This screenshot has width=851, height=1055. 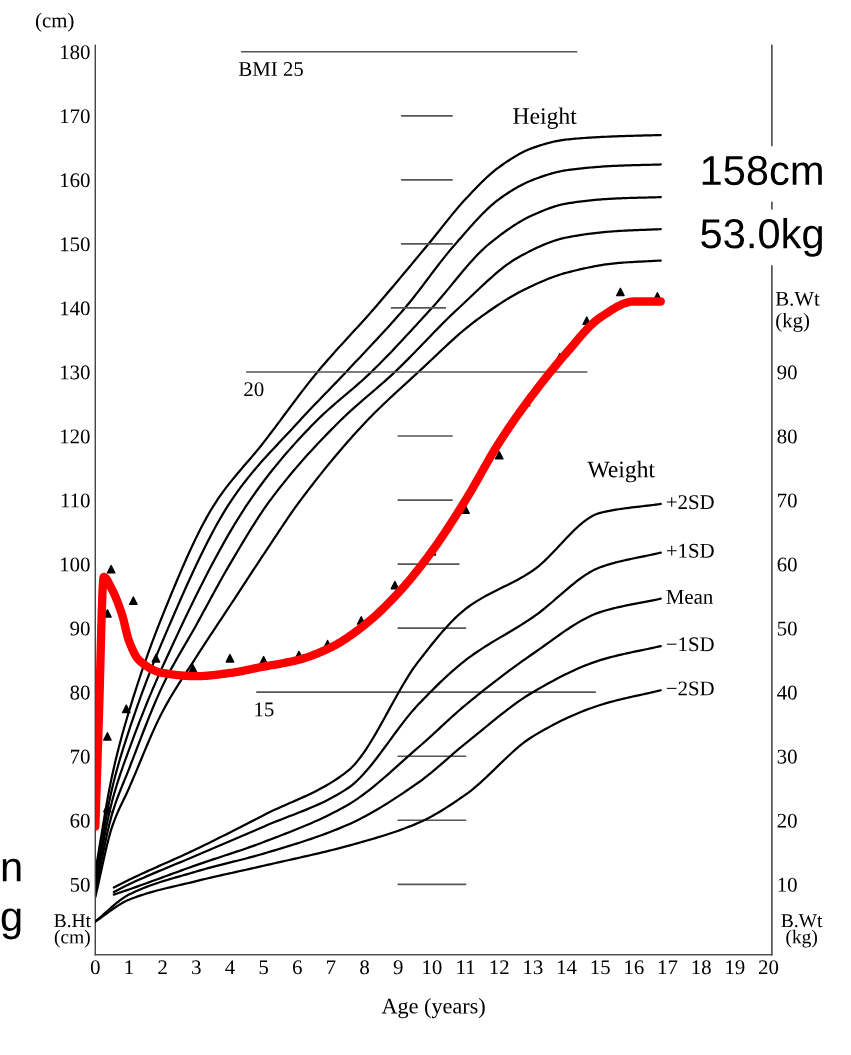 What do you see at coordinates (80, 692) in the screenshot?
I see `y-tick-label: 80` at bounding box center [80, 692].